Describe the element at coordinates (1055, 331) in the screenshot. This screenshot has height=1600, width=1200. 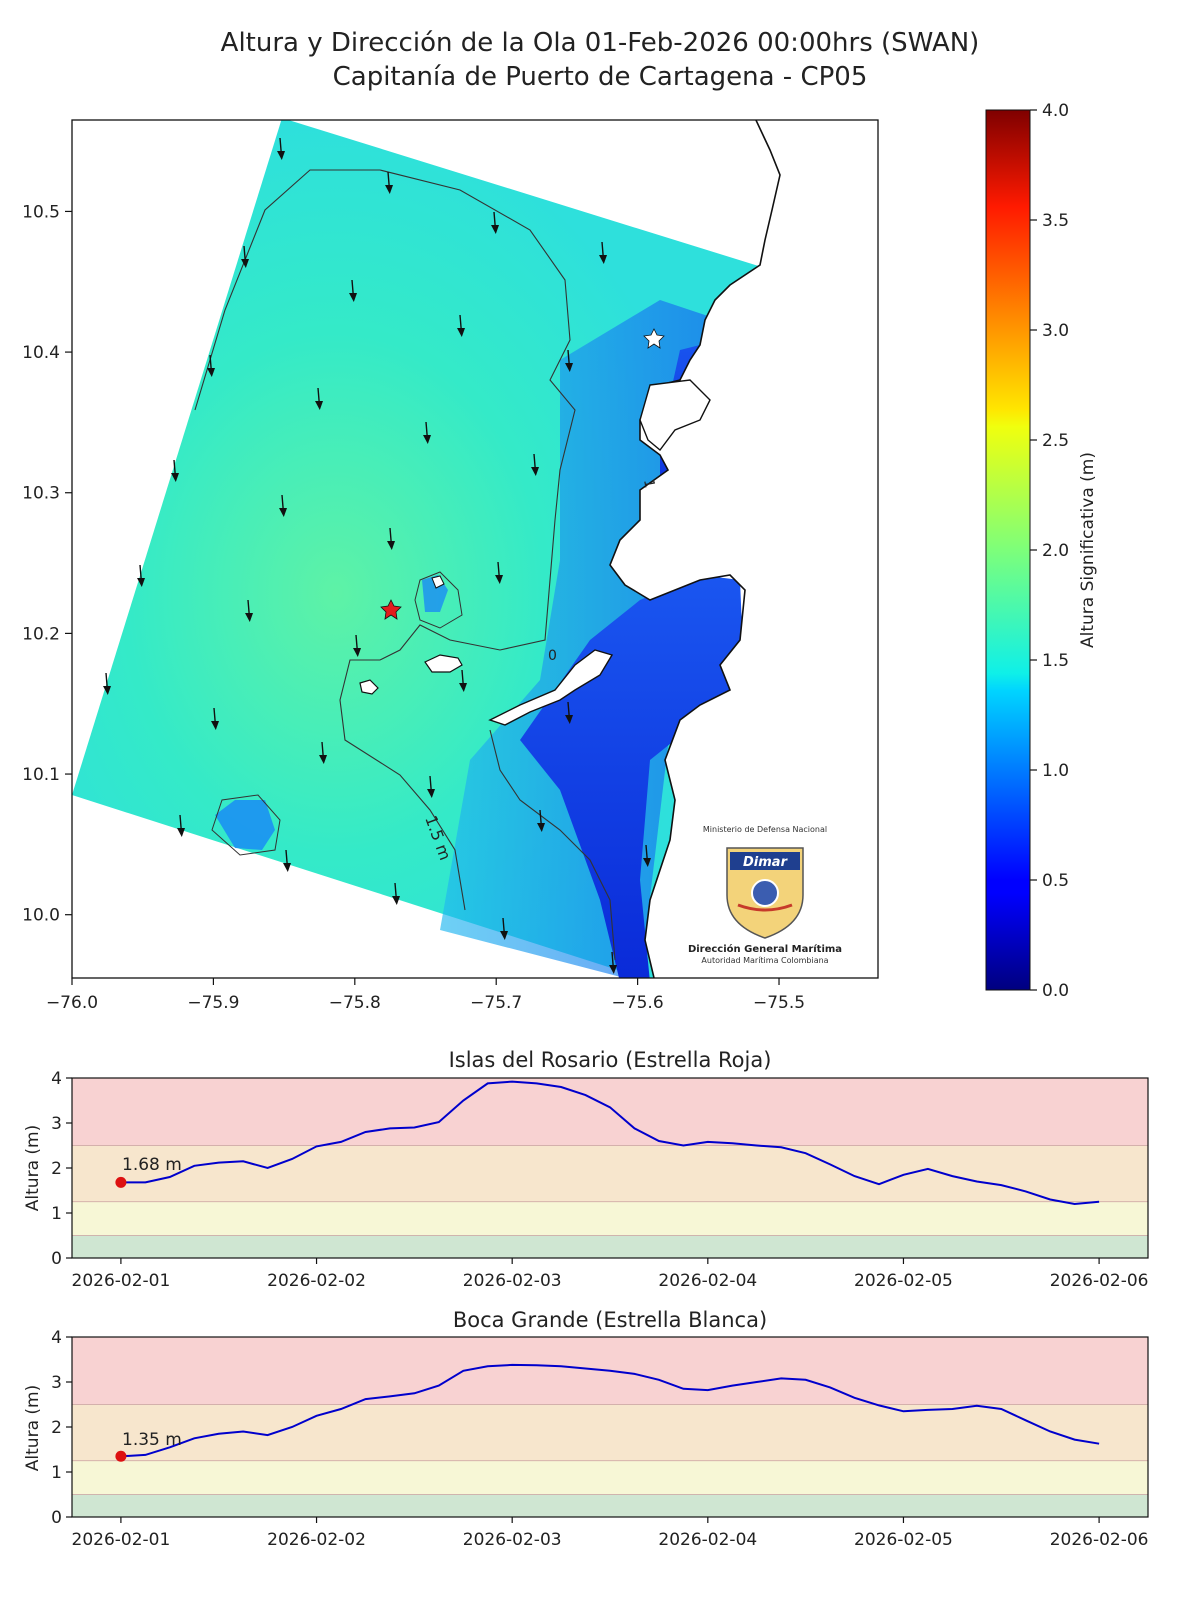
I see `colorbar-tick-label: 3.0` at that location.